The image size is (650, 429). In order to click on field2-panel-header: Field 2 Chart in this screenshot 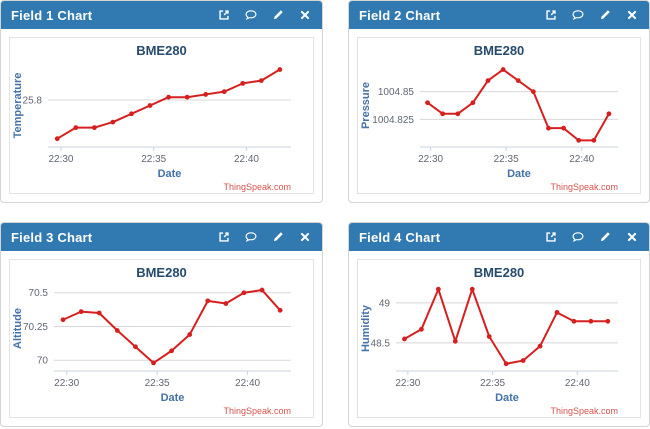, I will do `click(499, 15)`.